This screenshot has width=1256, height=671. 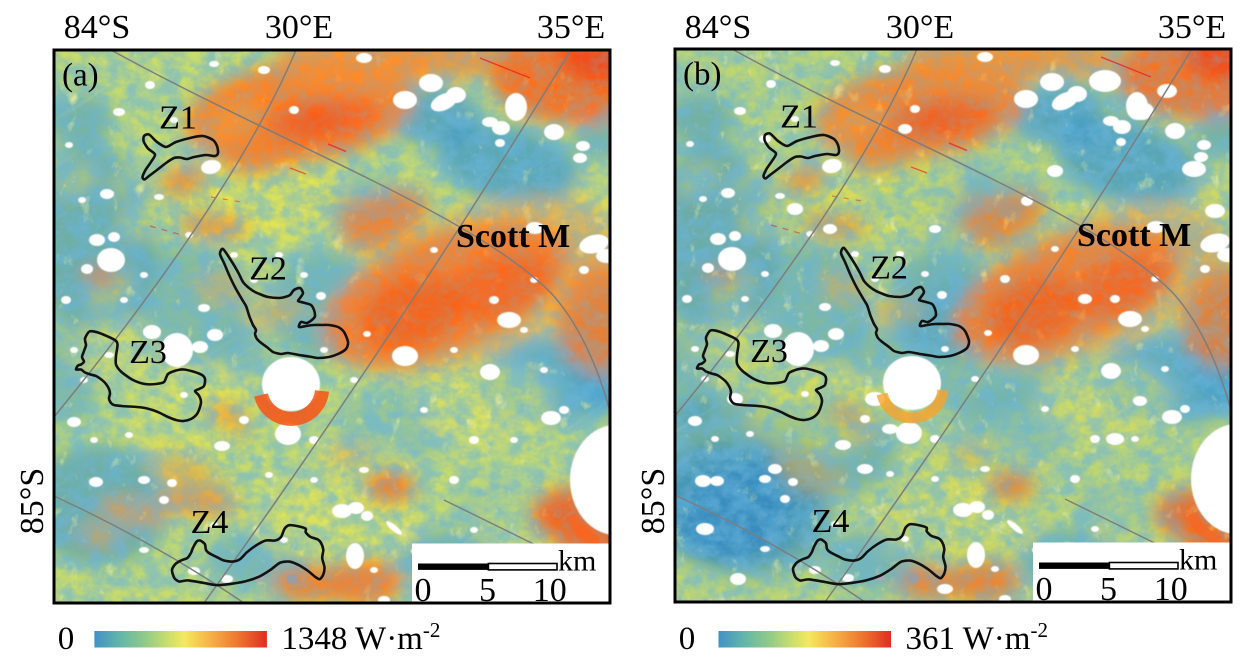 What do you see at coordinates (360, 637) in the screenshot?
I see `svg-text: 1348 W·m-2` at bounding box center [360, 637].